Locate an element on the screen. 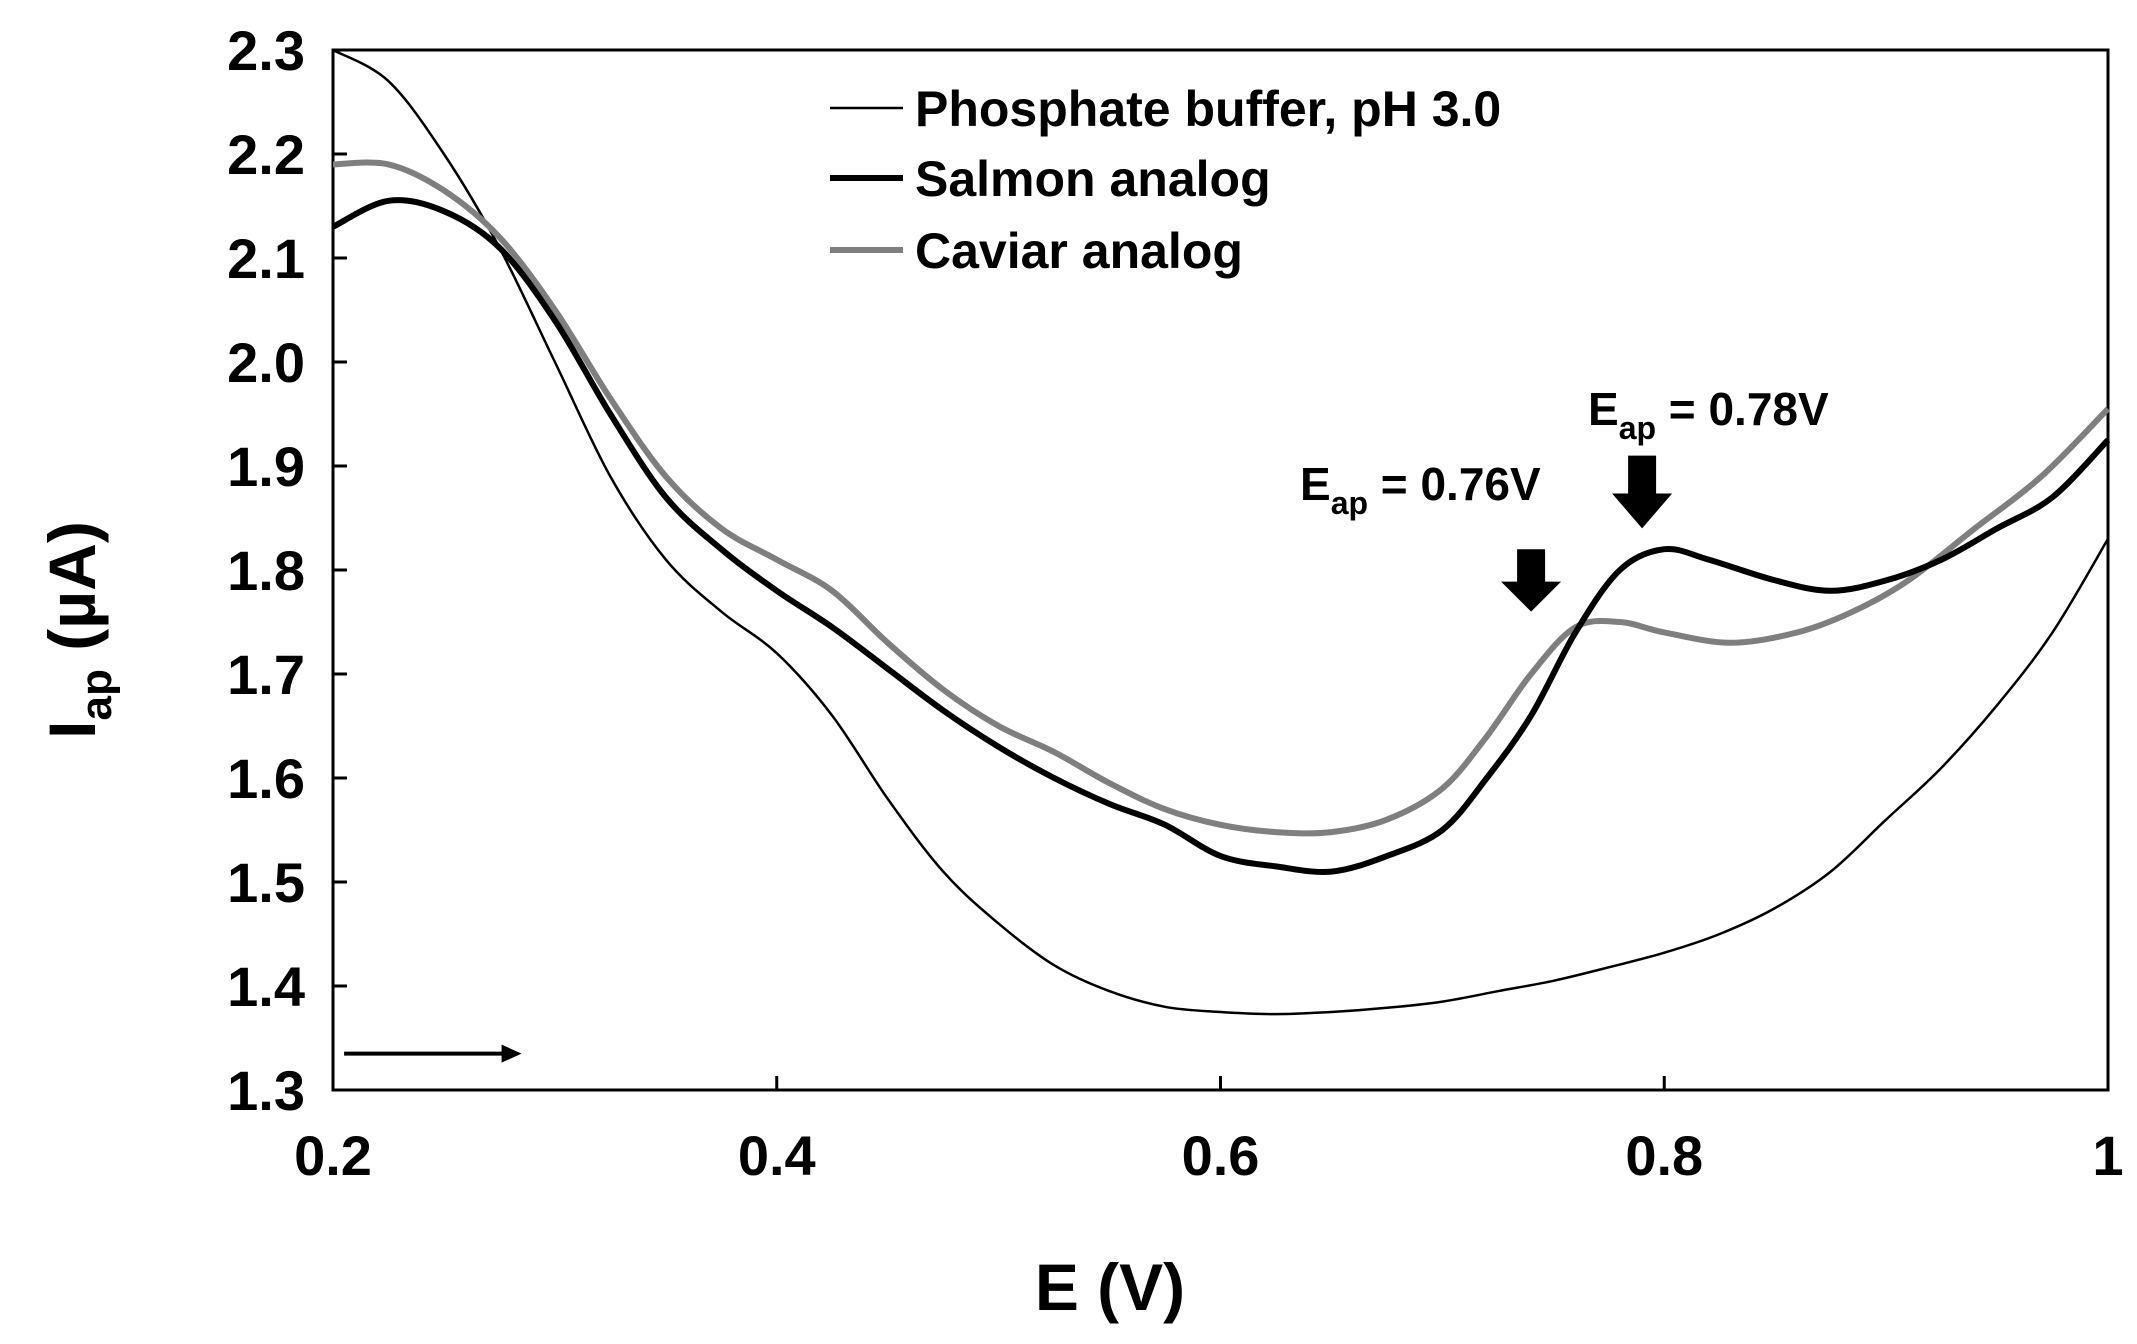  y-tick-label: 1.8 is located at coordinates (266, 570).